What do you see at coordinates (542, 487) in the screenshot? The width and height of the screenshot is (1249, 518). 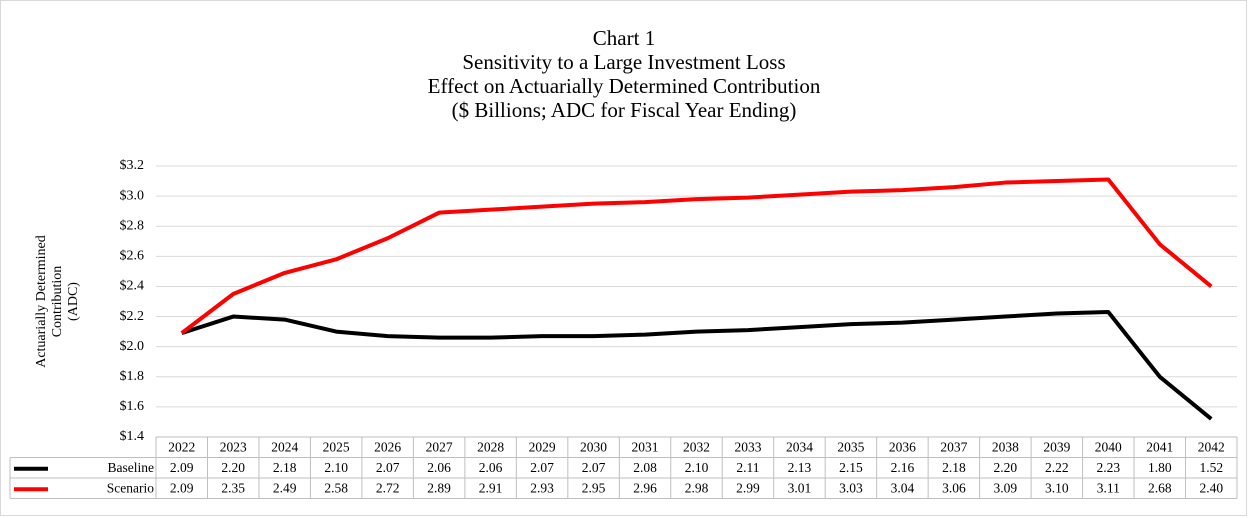 I see `table-value: 2.93` at bounding box center [542, 487].